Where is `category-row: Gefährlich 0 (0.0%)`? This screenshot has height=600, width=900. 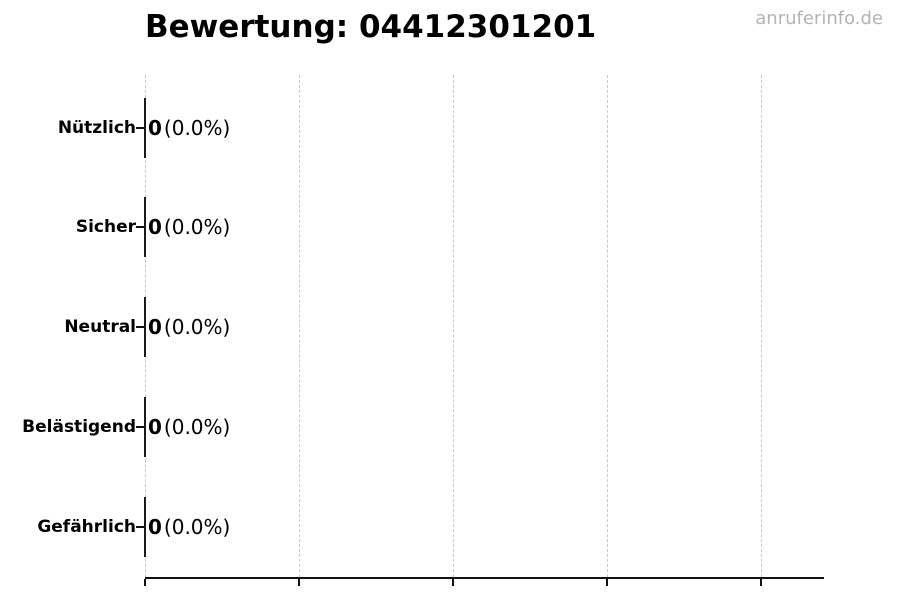
category-row: Gefährlich 0 (0.0%) is located at coordinates (450, 527).